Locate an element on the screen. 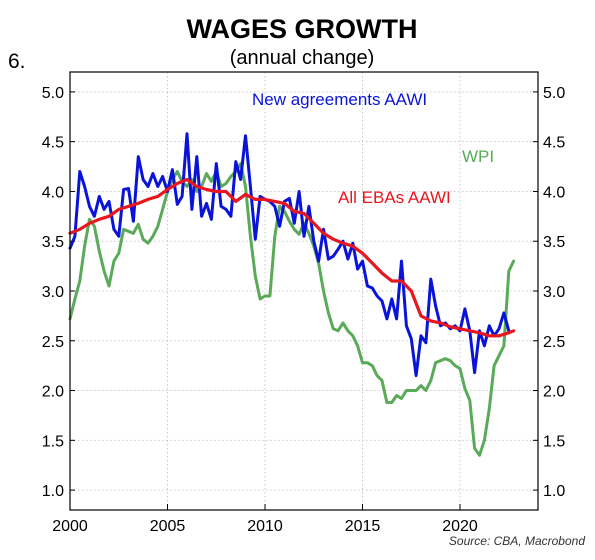  legend-label-all-ebas: All EBAs AAWI is located at coordinates (394, 197).